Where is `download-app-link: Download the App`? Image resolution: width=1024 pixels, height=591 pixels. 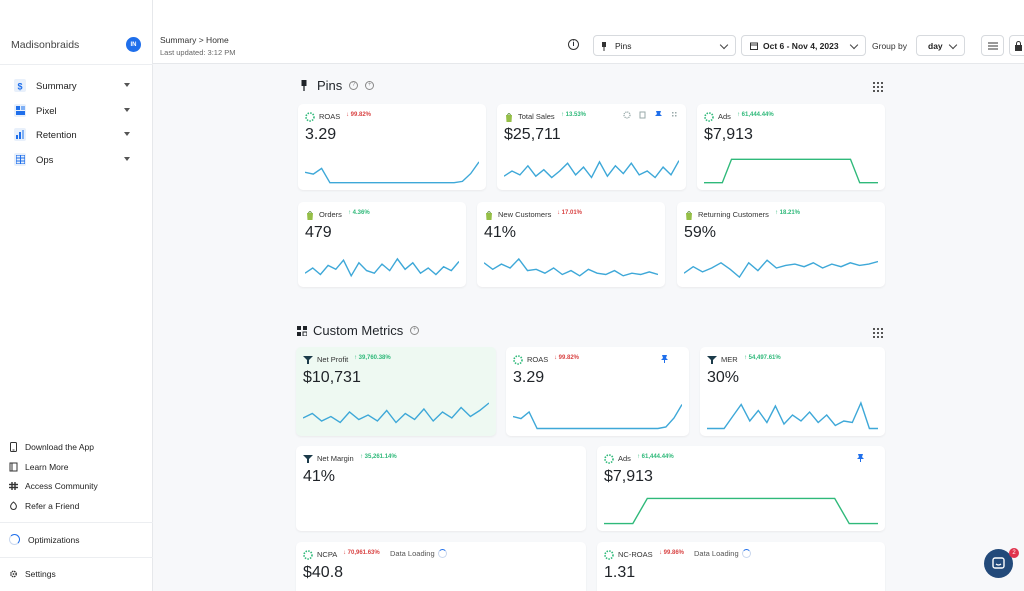
download-app-link: Download the App is located at coordinates (76, 447).